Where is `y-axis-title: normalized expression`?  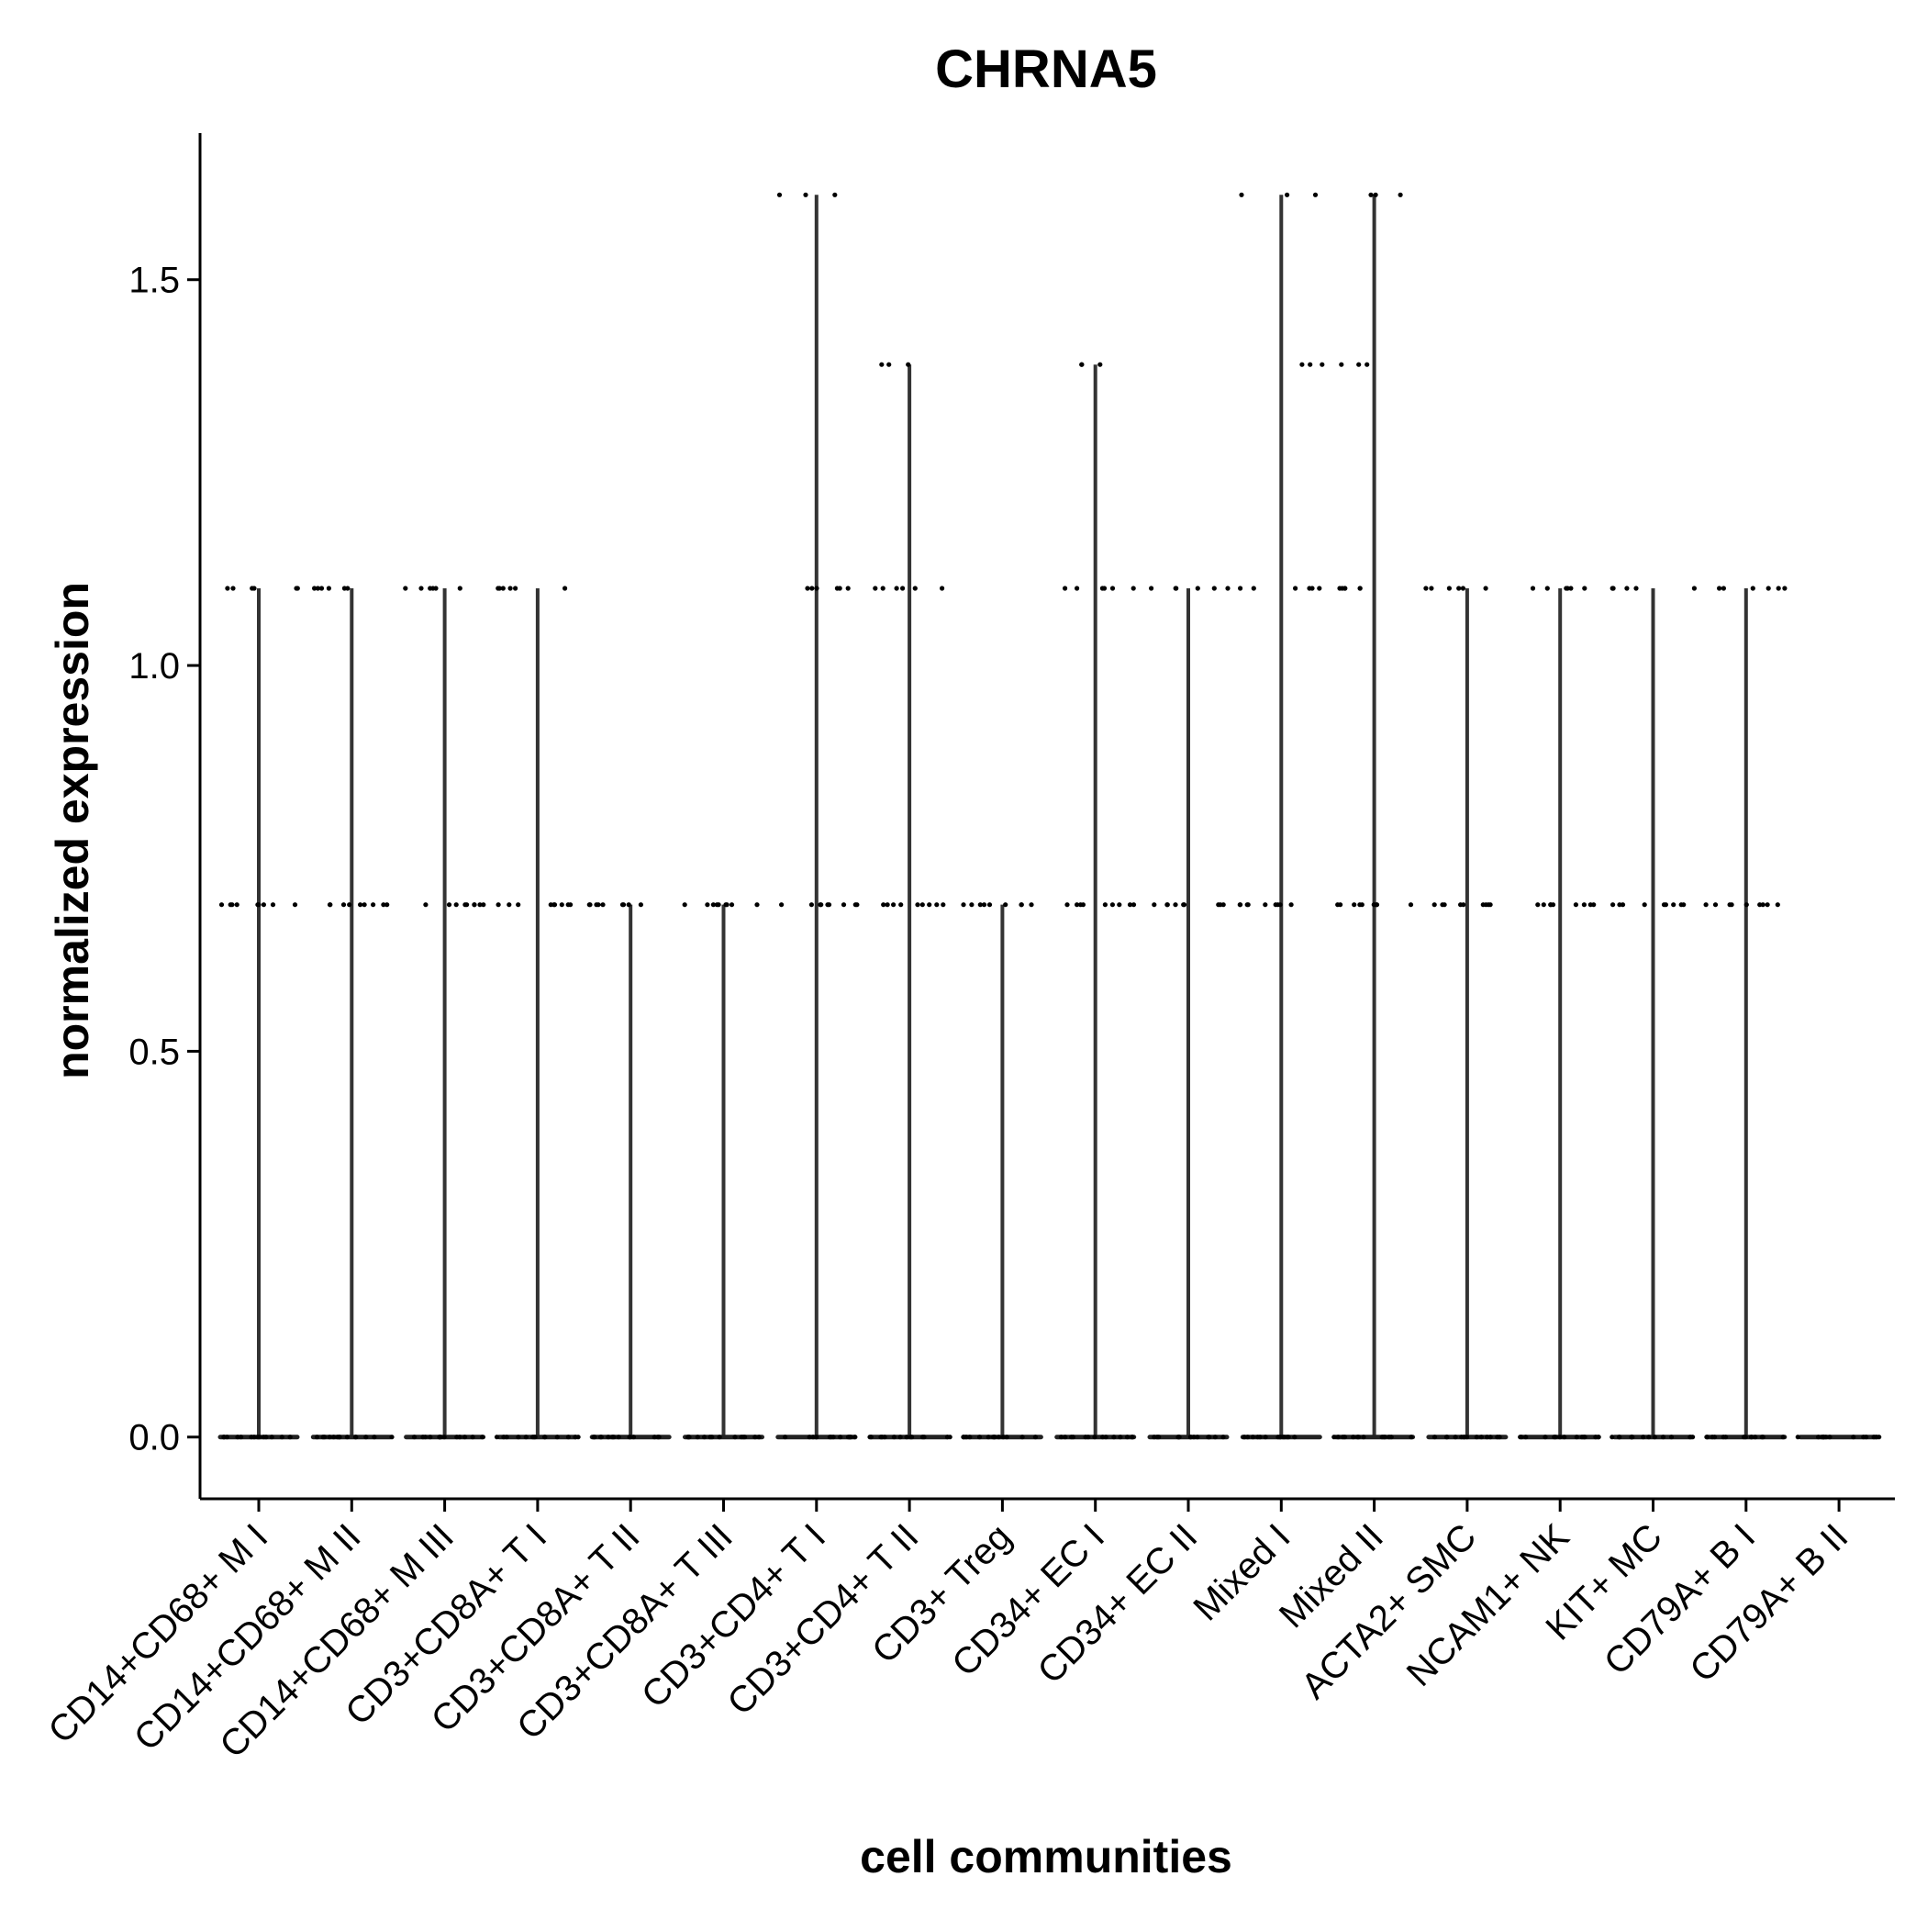
y-axis-title: normalized expression is located at coordinates (72, 830).